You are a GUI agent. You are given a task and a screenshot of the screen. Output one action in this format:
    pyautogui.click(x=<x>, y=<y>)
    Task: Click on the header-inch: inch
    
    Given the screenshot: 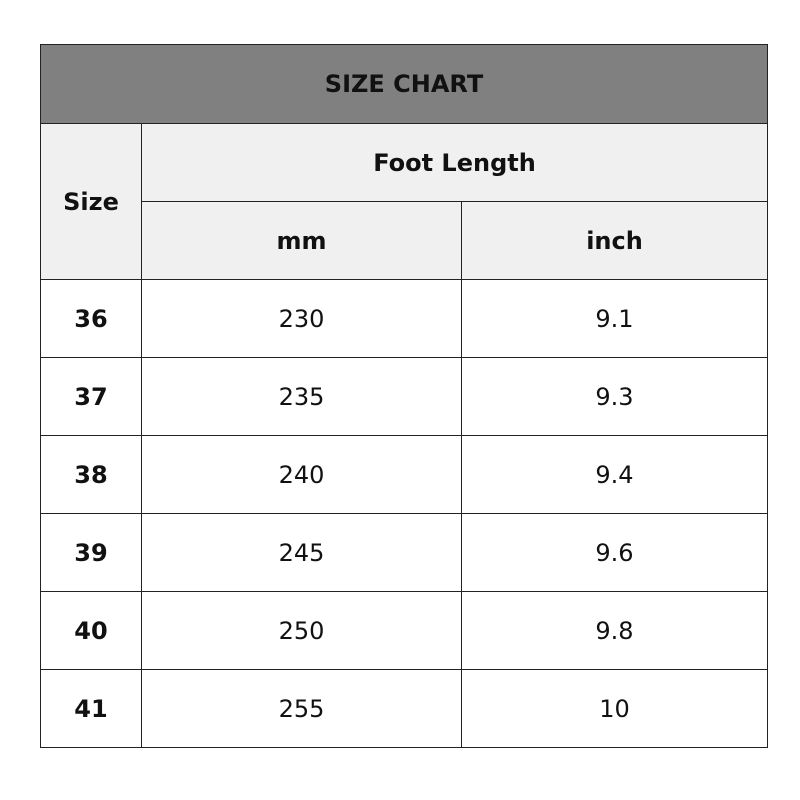 What is the action you would take?
    pyautogui.click(x=614, y=240)
    